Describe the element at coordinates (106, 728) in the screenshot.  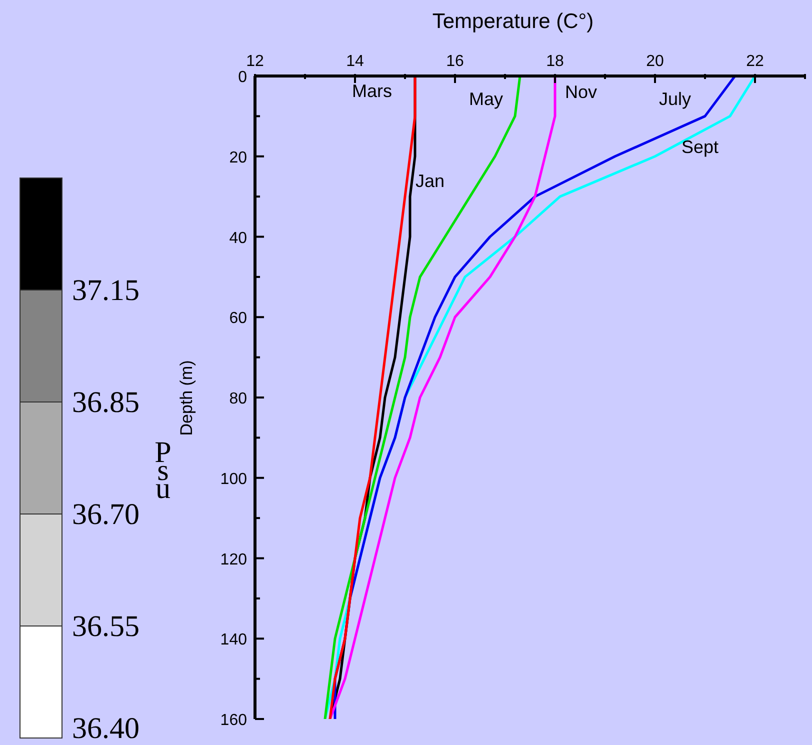
I see `text: 36.40` at that location.